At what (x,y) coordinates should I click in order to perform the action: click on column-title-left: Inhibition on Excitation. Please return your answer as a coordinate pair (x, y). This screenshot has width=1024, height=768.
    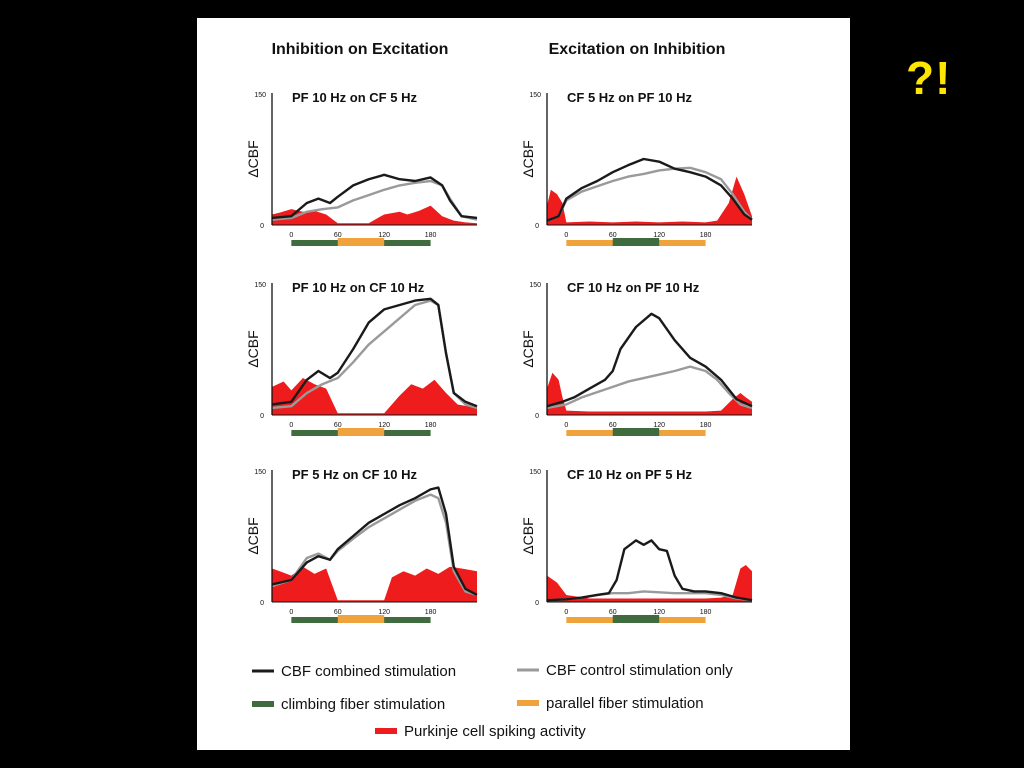
    Looking at the image, I should click on (360, 49).